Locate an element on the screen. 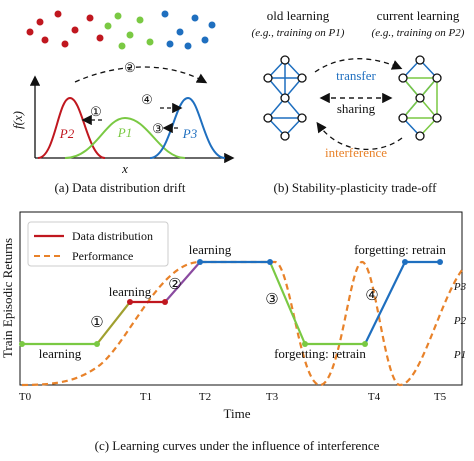 The image size is (474, 461). label: old learning is located at coordinates (298, 15).